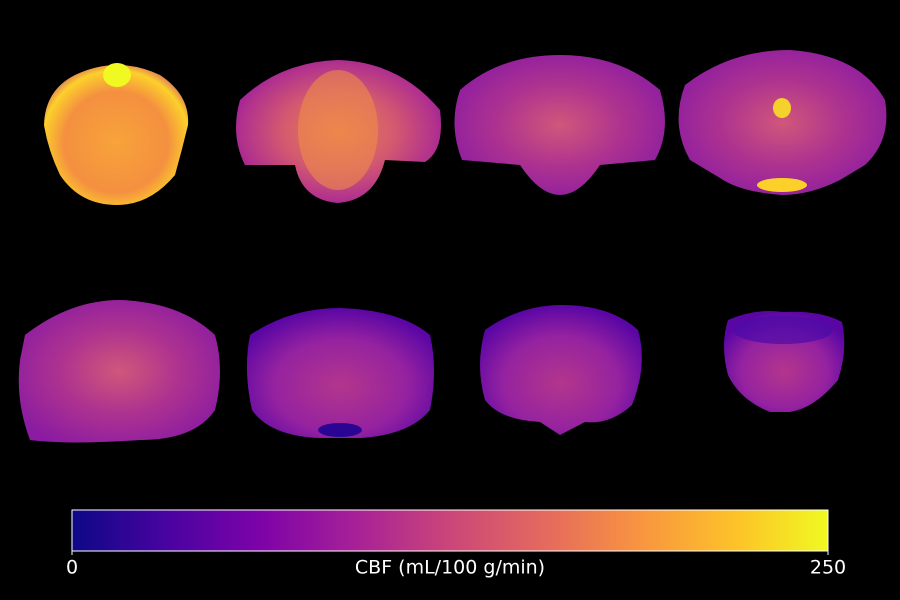 This screenshot has height=600, width=900. Describe the element at coordinates (450, 530) in the screenshot. I see `colorbar` at that location.